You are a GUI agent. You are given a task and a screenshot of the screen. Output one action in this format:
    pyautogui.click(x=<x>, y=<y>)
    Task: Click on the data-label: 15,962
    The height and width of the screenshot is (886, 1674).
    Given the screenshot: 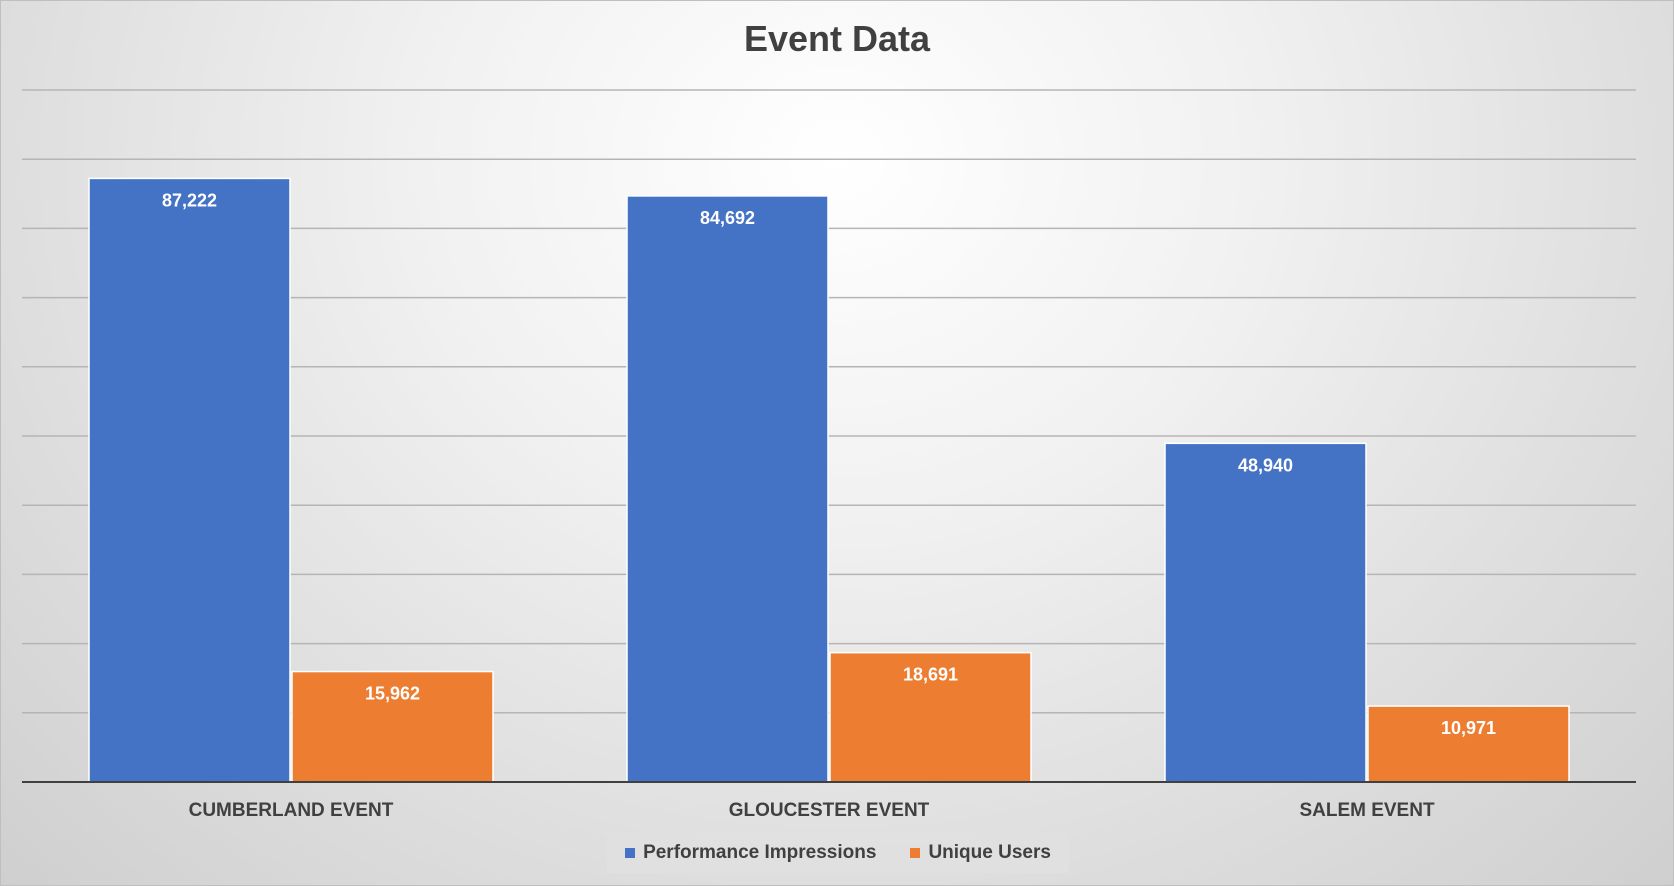 What is the action you would take?
    pyautogui.click(x=392, y=694)
    